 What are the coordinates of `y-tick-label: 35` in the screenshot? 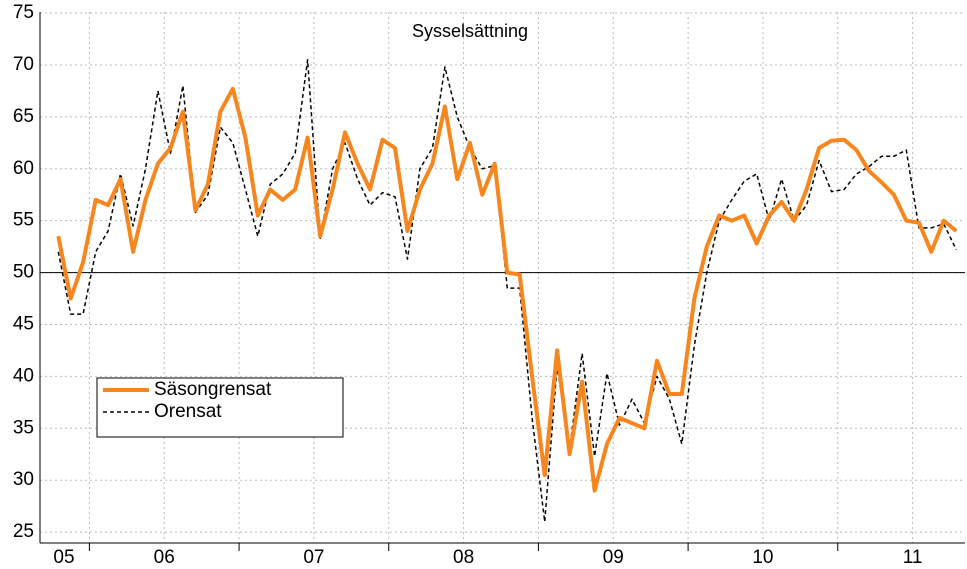 It's located at (23, 427).